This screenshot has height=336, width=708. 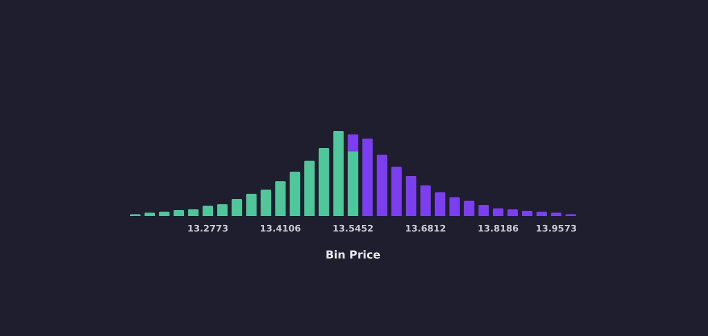 What do you see at coordinates (425, 229) in the screenshot?
I see `x-tick-label: 13.6812` at bounding box center [425, 229].